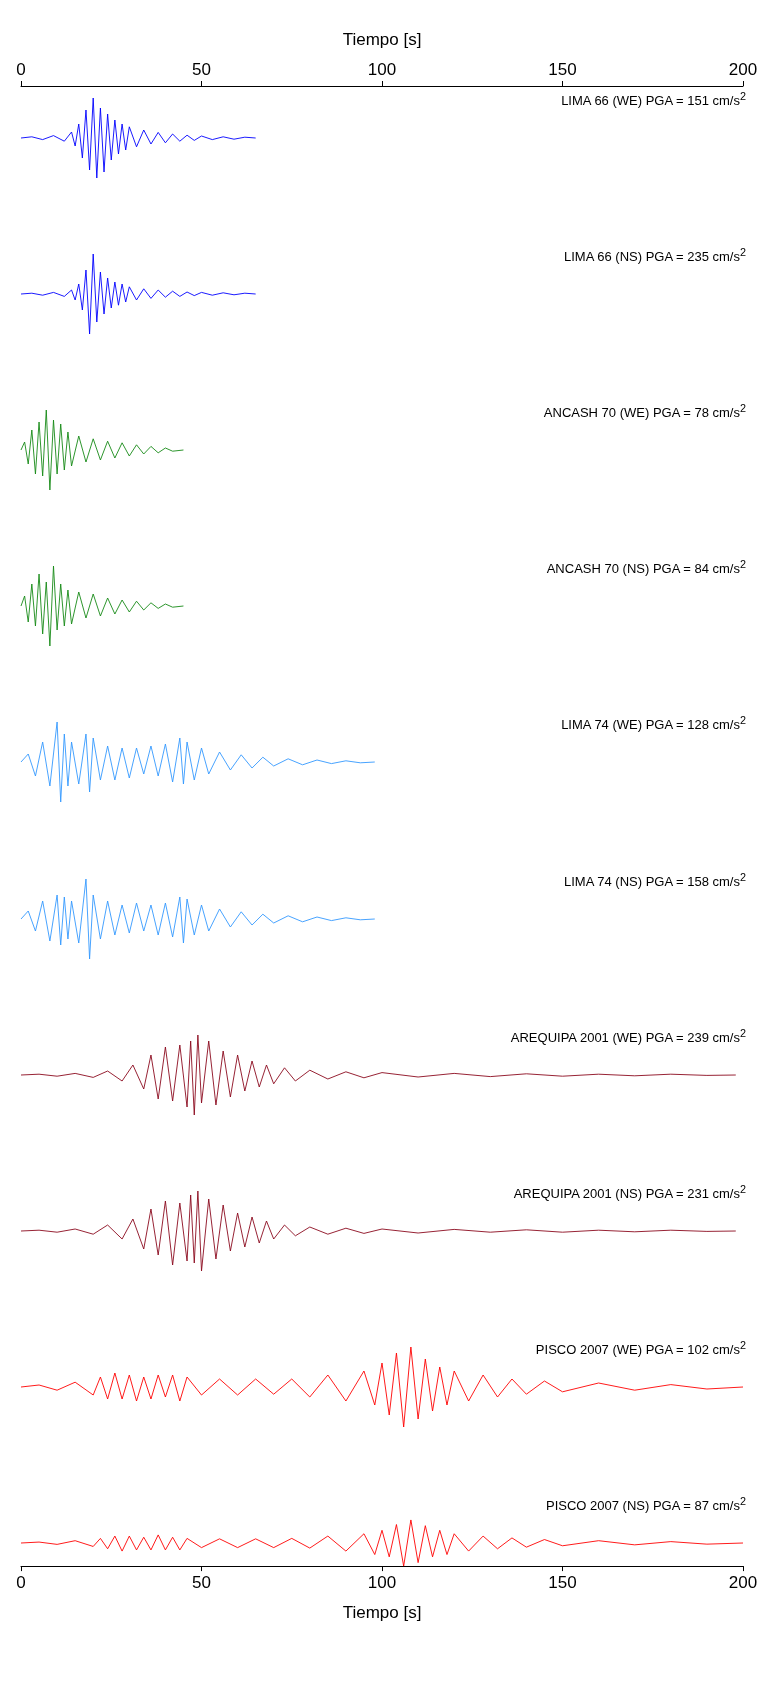 The width and height of the screenshot is (768, 1683). Describe the element at coordinates (644, 411) in the screenshot. I see `annotation: ANCASH 70 (WE) PGA = 78 cm/s$^{2}$` at that location.